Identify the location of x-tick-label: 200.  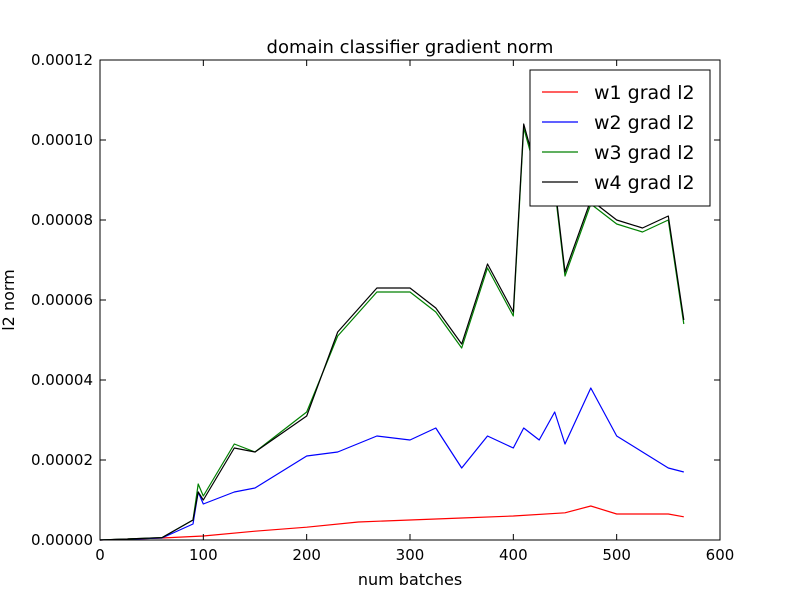
(306, 555).